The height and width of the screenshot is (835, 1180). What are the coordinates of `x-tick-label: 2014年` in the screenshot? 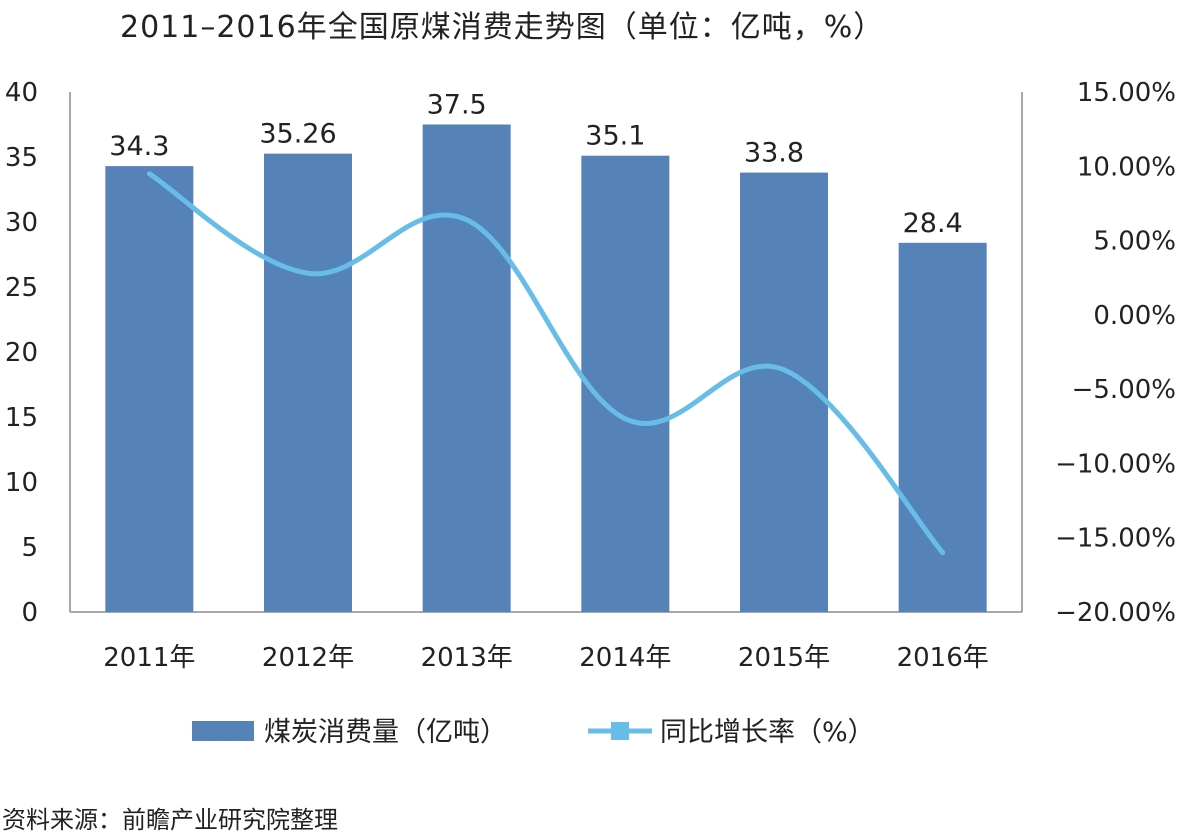 It's located at (625, 658).